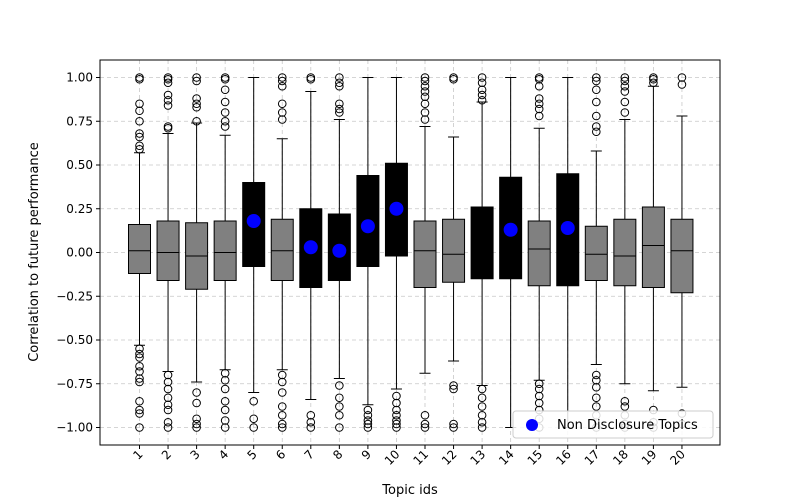 This screenshot has height=500, width=800. Describe the element at coordinates (74, 428) in the screenshot. I see `y-tick-label: −1.00` at that location.